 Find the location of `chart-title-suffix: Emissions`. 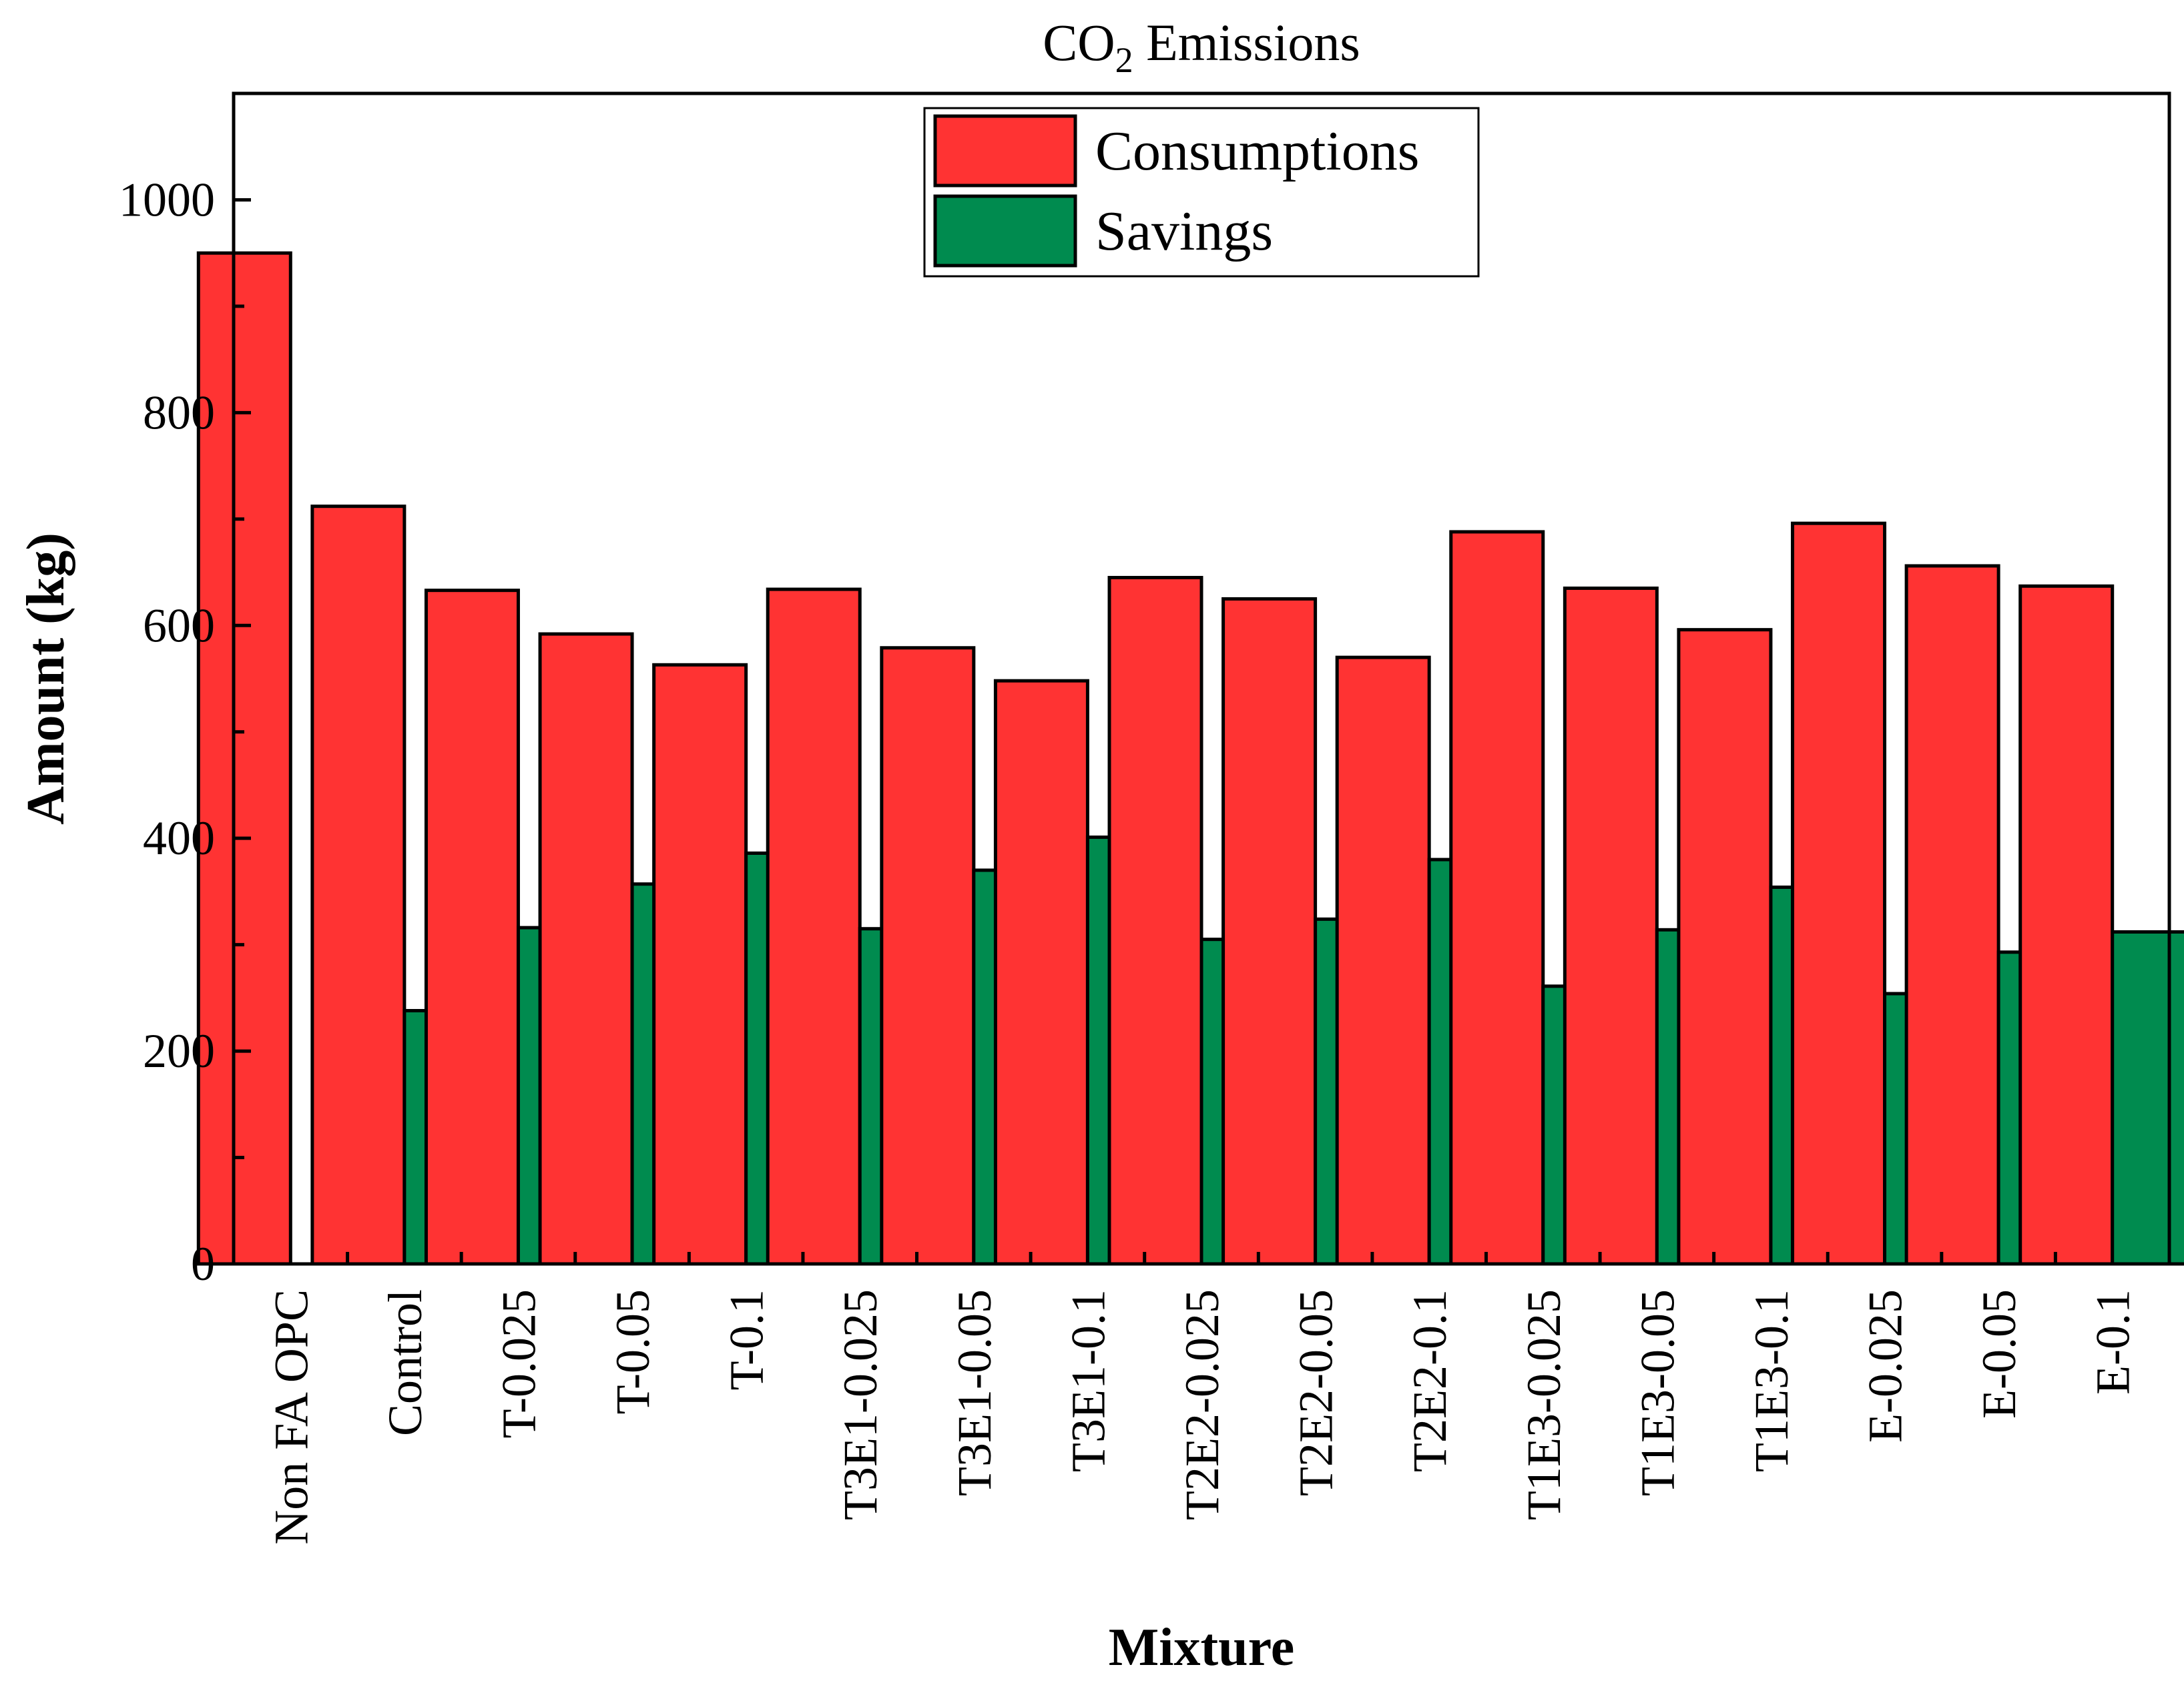

chart-title-suffix: Emissions is located at coordinates (1246, 42).